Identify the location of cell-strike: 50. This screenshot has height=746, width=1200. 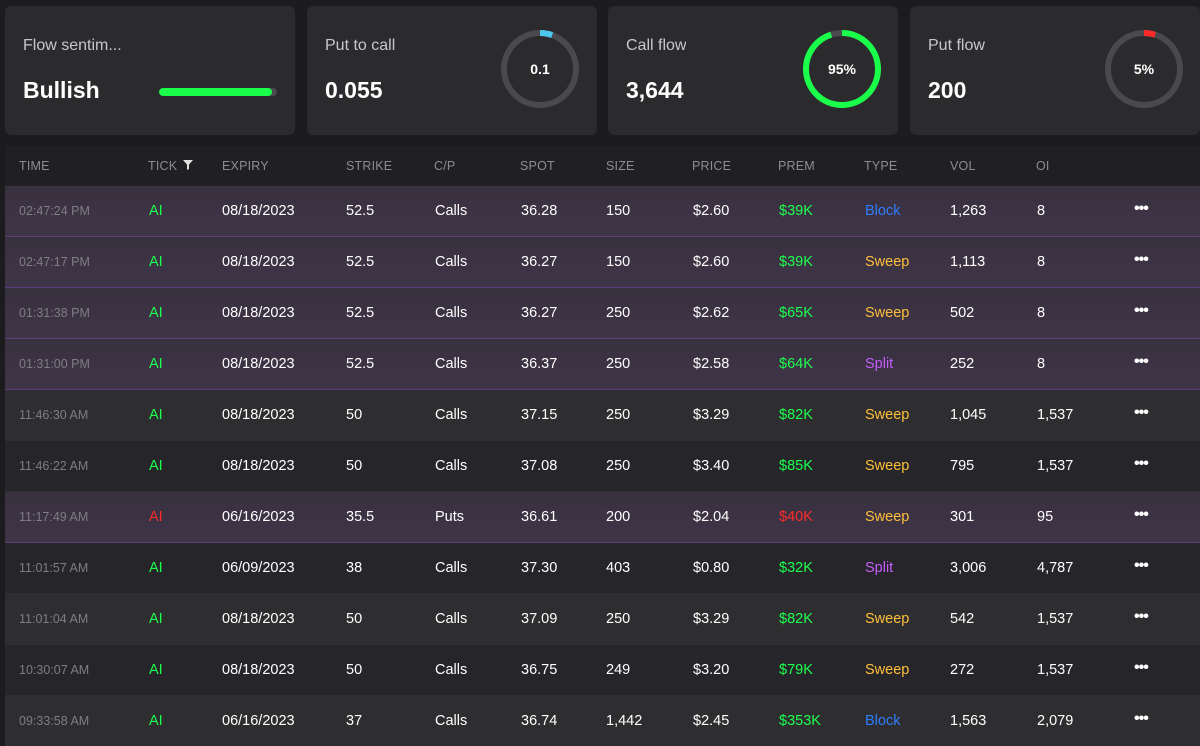
(354, 619).